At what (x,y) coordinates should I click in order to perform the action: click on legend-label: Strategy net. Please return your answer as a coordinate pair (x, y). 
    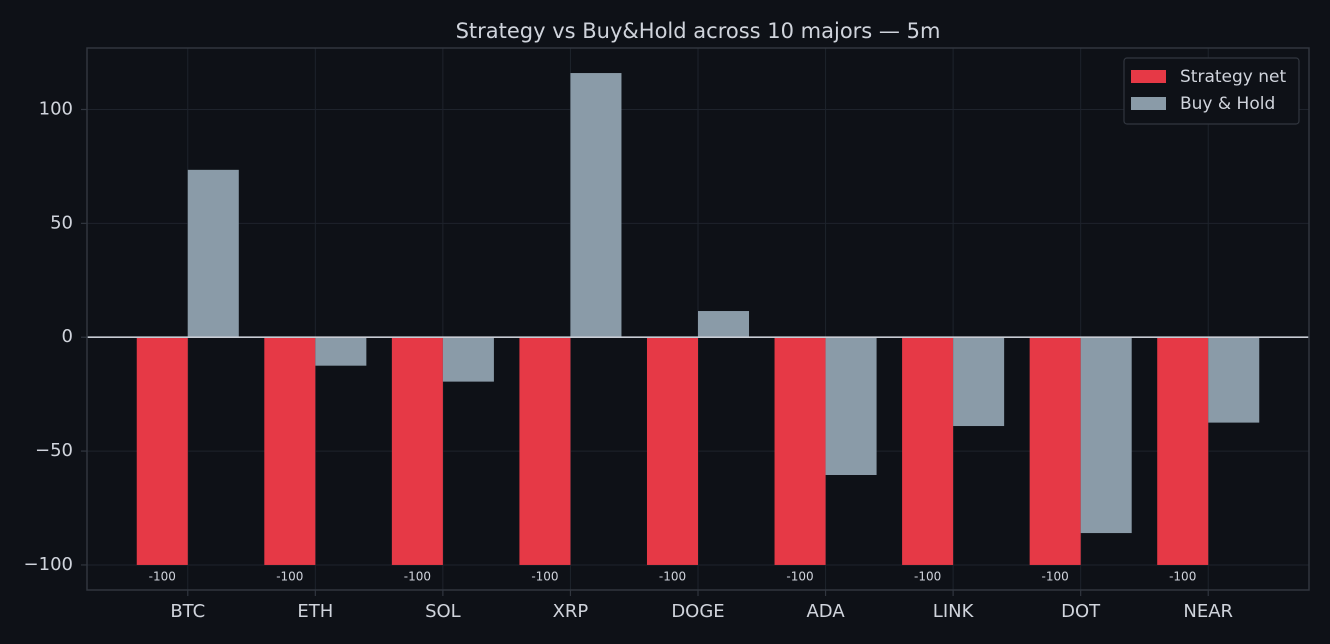
    Looking at the image, I should click on (1233, 77).